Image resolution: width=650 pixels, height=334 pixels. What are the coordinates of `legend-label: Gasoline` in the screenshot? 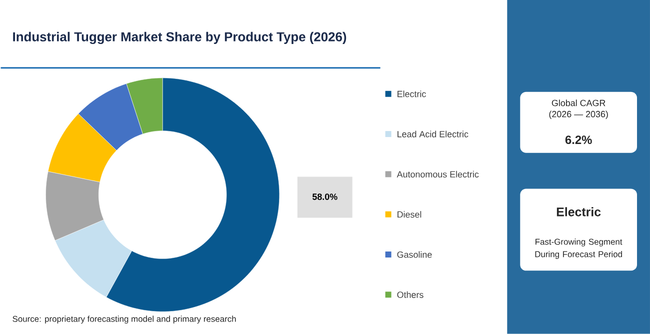 It's located at (414, 254).